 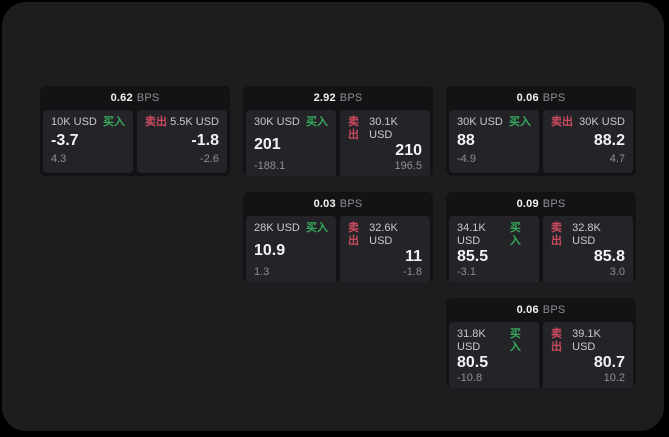 What do you see at coordinates (408, 166) in the screenshot?
I see `sell-delta: 196.5` at bounding box center [408, 166].